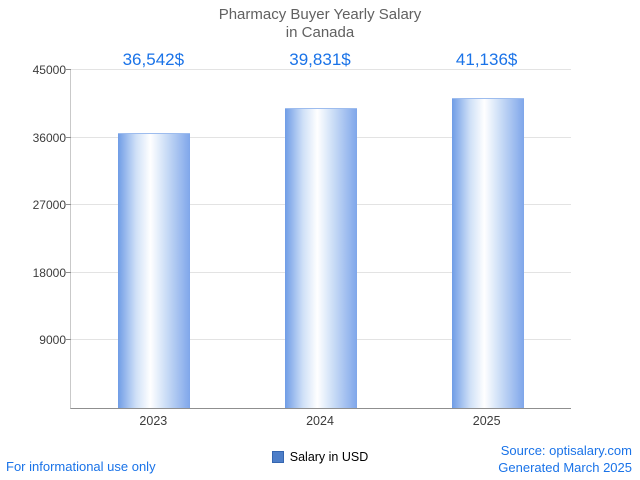  What do you see at coordinates (320, 14) in the screenshot?
I see `chart-title-line1: Pharmacy Buyer Yearly Salary` at bounding box center [320, 14].